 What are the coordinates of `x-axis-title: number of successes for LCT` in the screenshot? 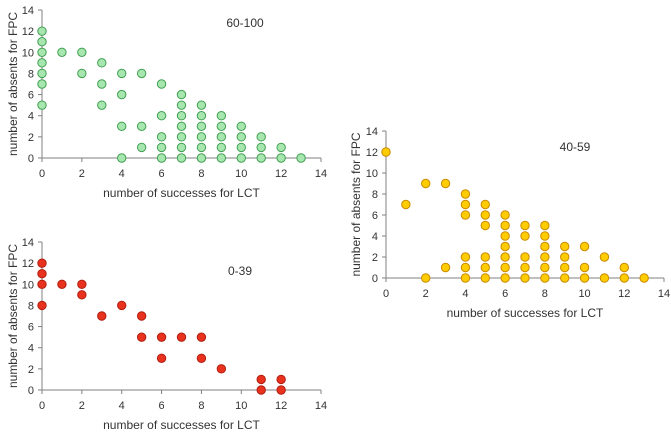 It's located at (181, 193).